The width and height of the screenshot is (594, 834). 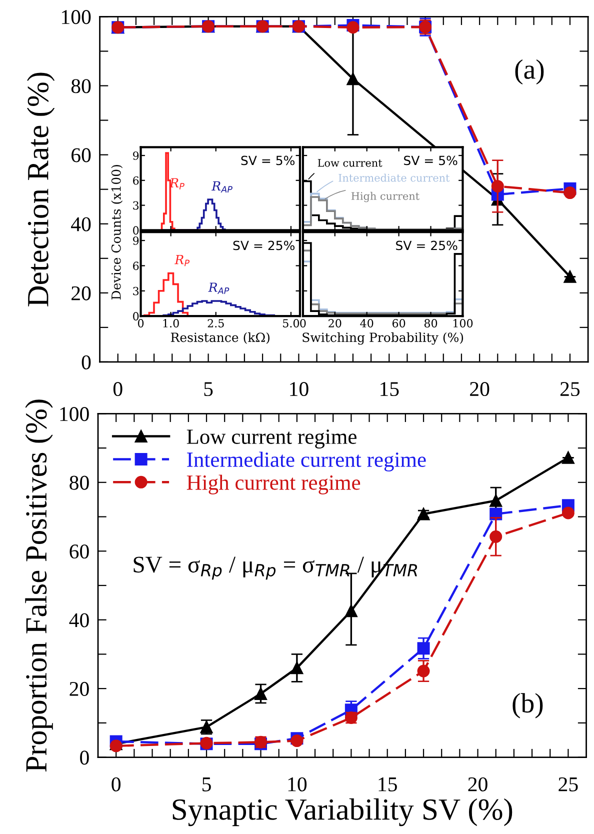 I want to click on series-label: High current, so click(x=385, y=197).